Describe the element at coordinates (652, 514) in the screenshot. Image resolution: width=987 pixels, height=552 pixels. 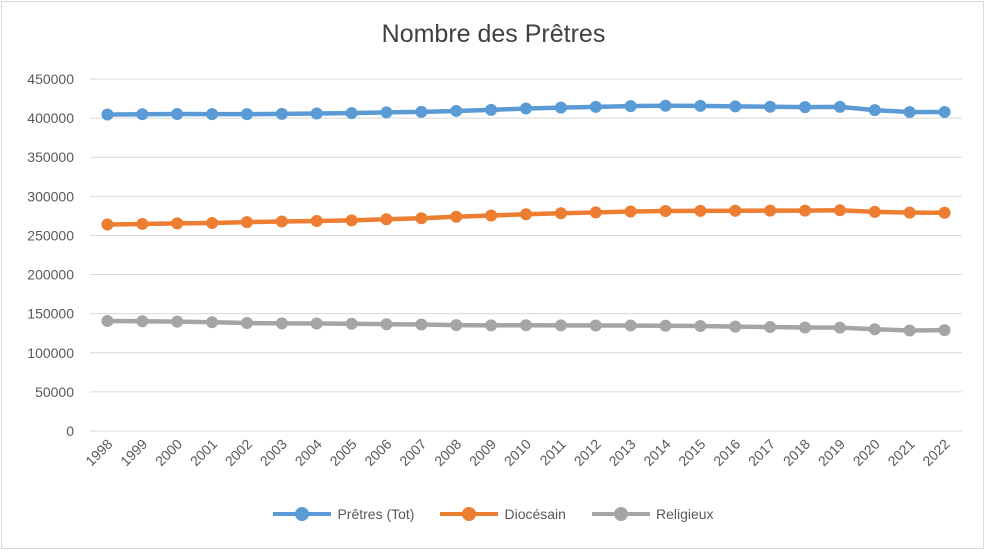
I see `legend-item: Religieux` at that location.